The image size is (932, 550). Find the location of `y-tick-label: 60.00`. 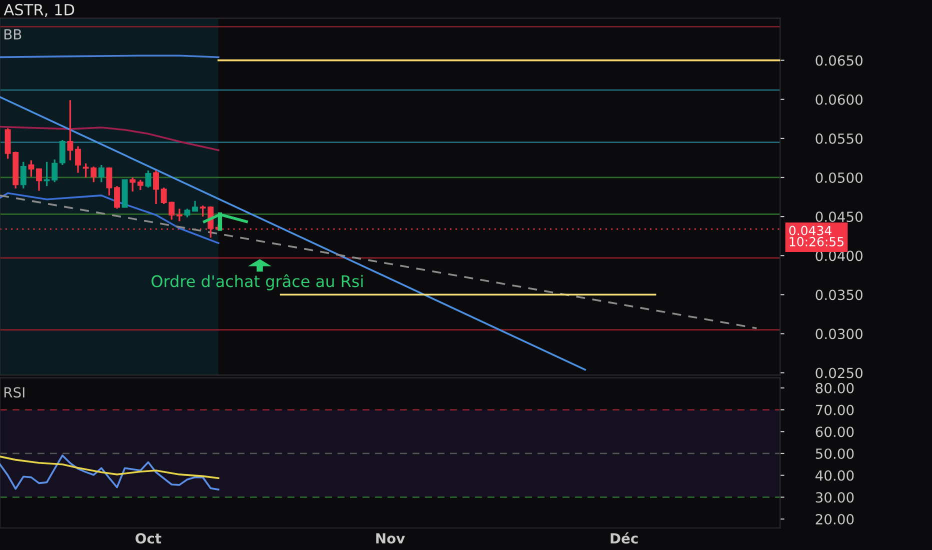

y-tick-label: 60.00 is located at coordinates (835, 432).